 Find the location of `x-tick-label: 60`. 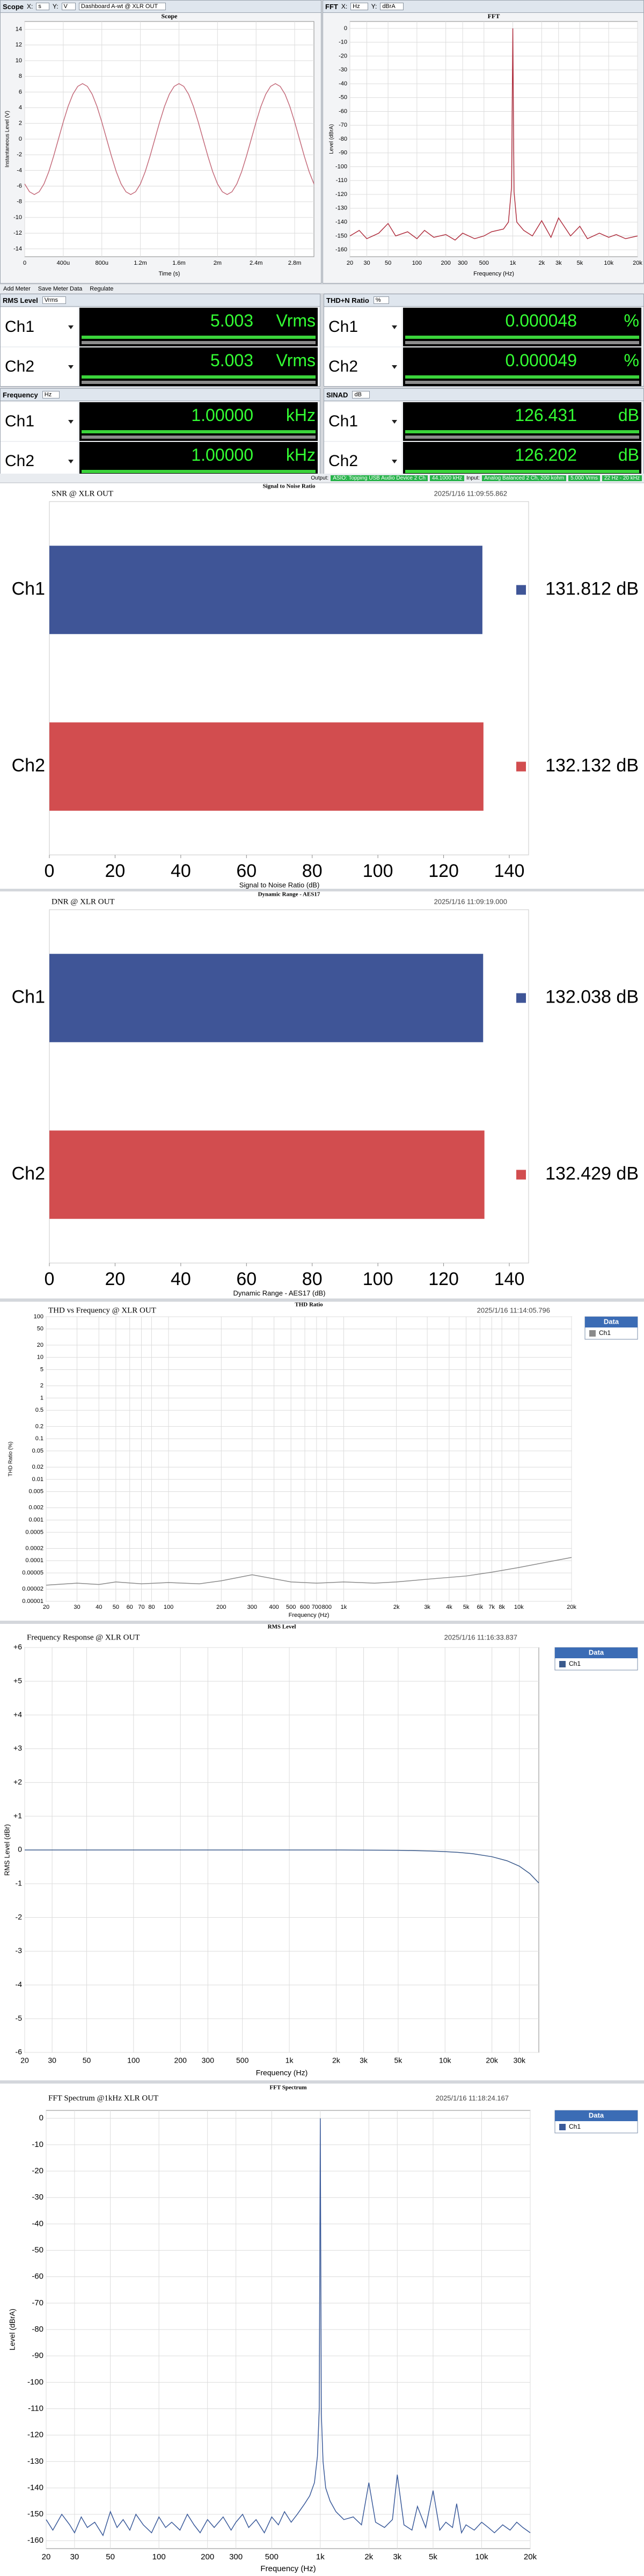

x-tick-label: 60 is located at coordinates (246, 1279).